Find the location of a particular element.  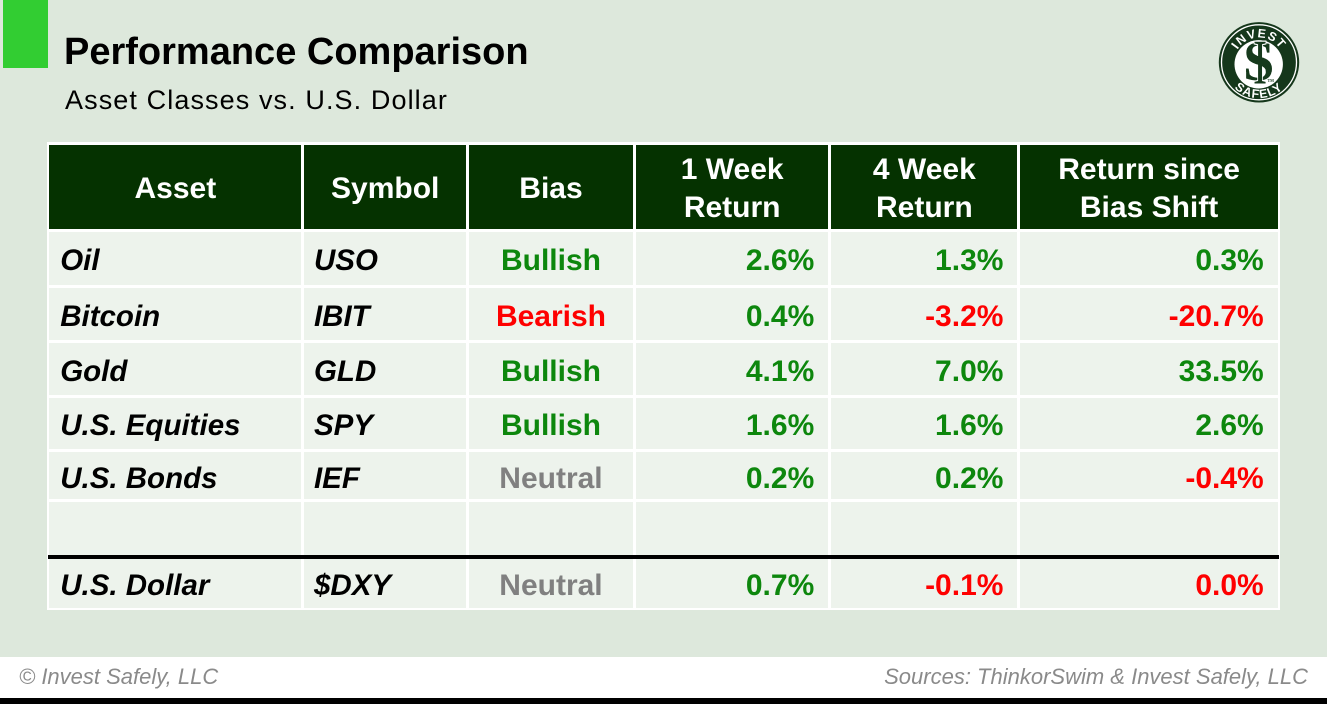

svg-text: S is located at coordinates (1258, 62).